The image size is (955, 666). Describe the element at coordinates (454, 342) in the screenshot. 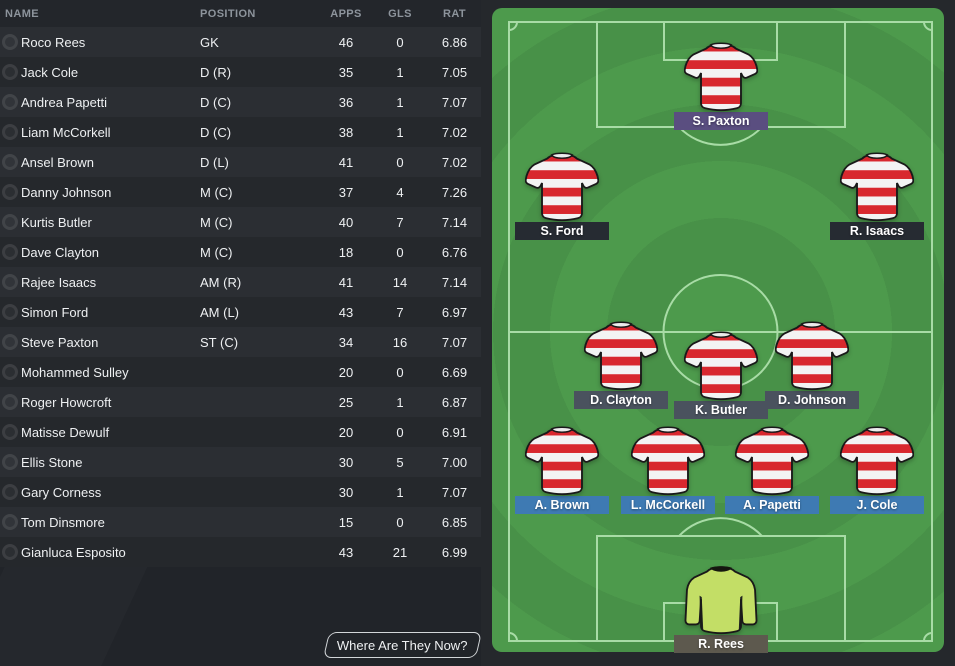

I see `player-rating: 7.07` at that location.